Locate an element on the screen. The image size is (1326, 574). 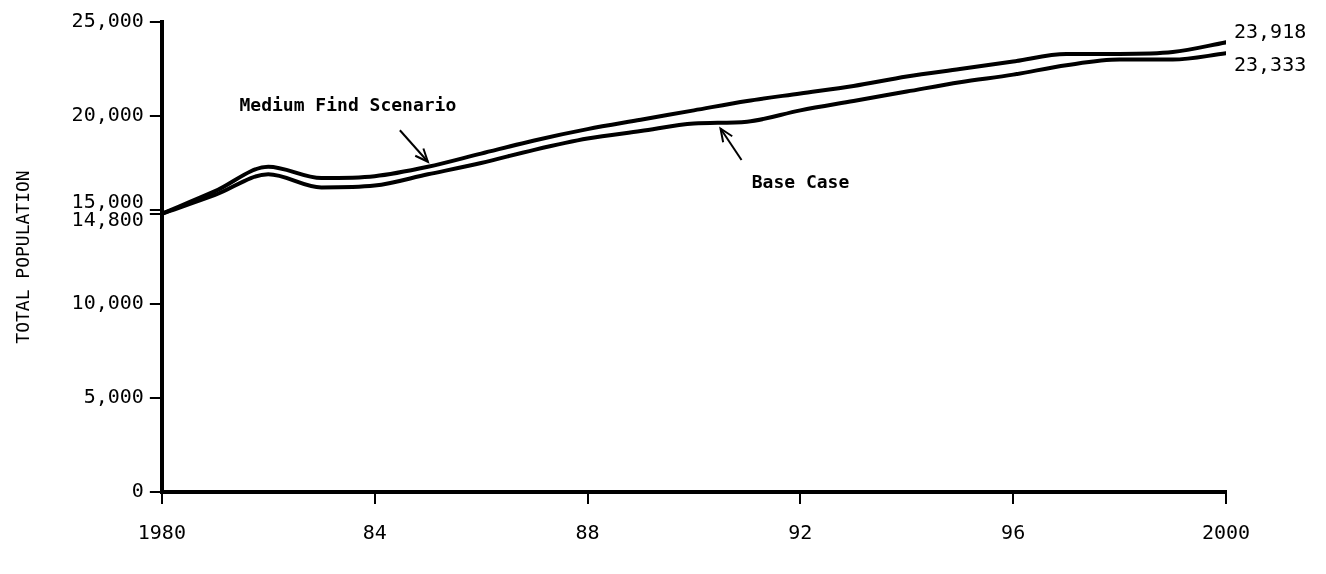
y-tick-label: 0 is located at coordinates (137, 490).